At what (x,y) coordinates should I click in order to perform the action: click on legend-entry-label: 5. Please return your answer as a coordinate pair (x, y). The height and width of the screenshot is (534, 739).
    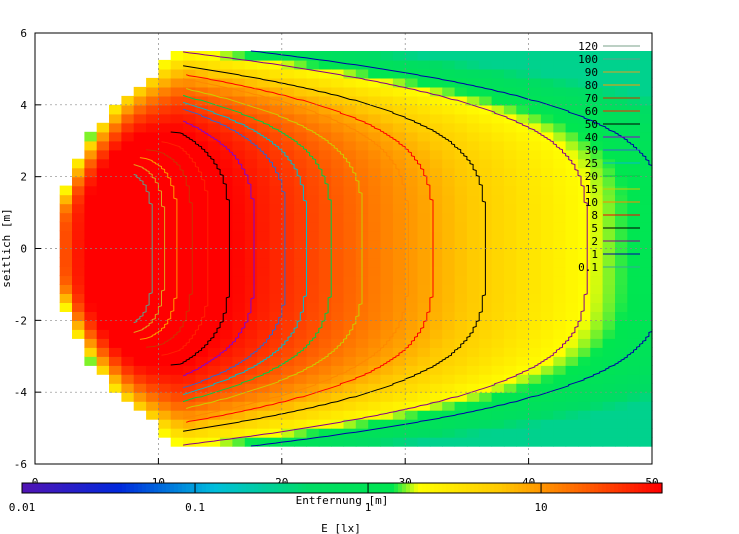
    Looking at the image, I should click on (594, 228).